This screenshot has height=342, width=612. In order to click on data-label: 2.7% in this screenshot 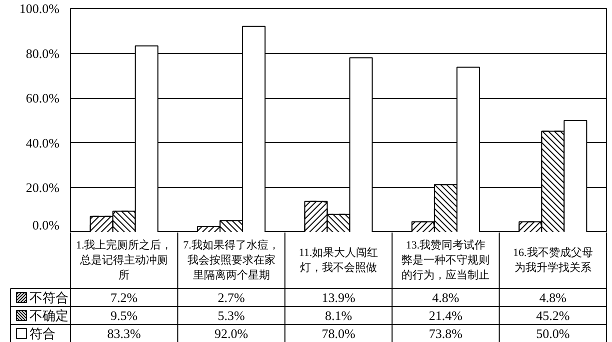, I will do `click(232, 297)`.